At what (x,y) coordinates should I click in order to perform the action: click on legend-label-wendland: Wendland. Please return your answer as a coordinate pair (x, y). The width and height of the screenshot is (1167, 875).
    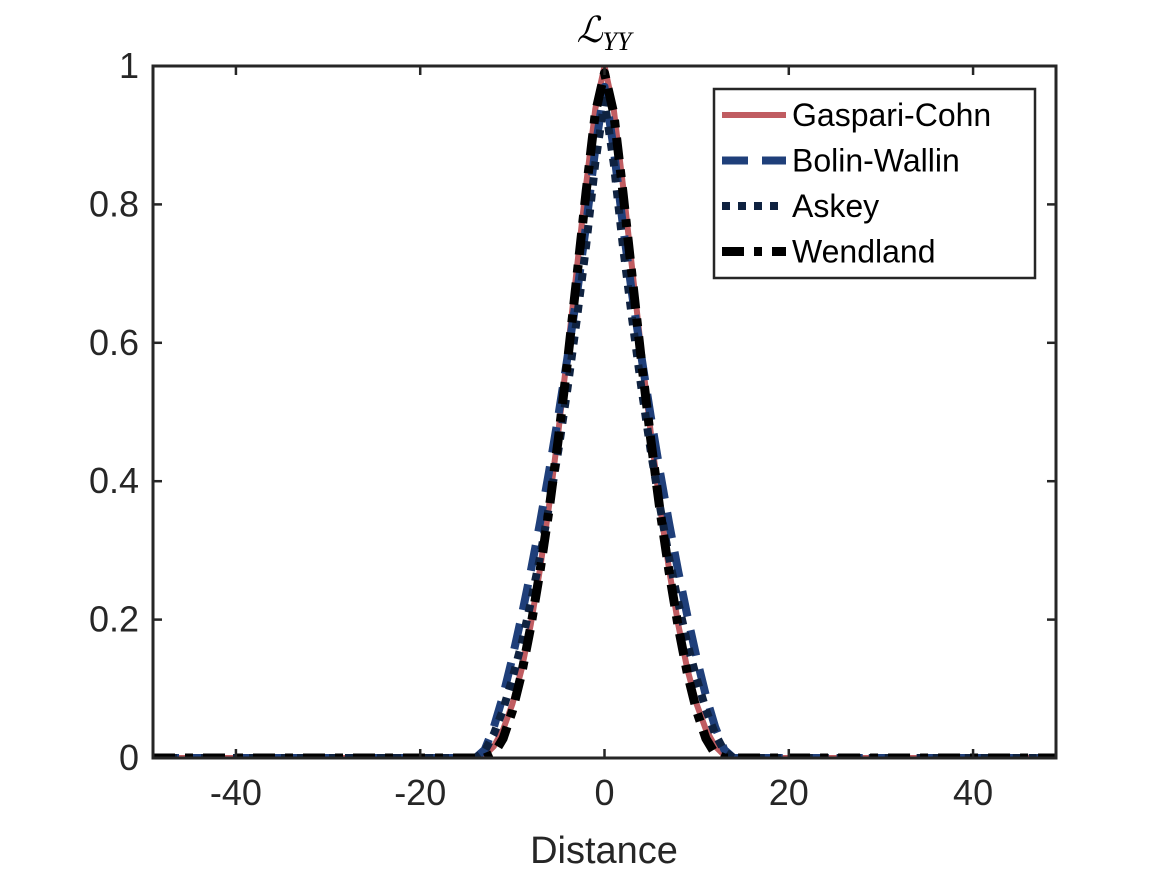
    Looking at the image, I should click on (864, 252).